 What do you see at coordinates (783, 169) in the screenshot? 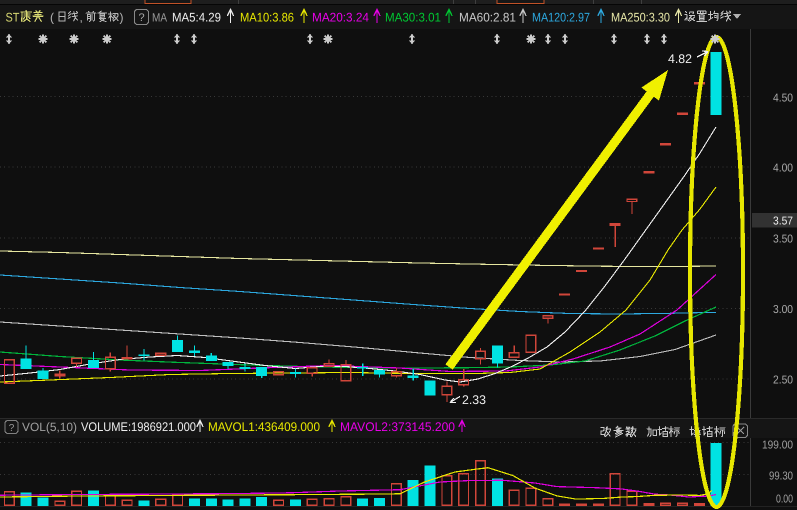
I see `svg-text: 4.00` at bounding box center [783, 169].